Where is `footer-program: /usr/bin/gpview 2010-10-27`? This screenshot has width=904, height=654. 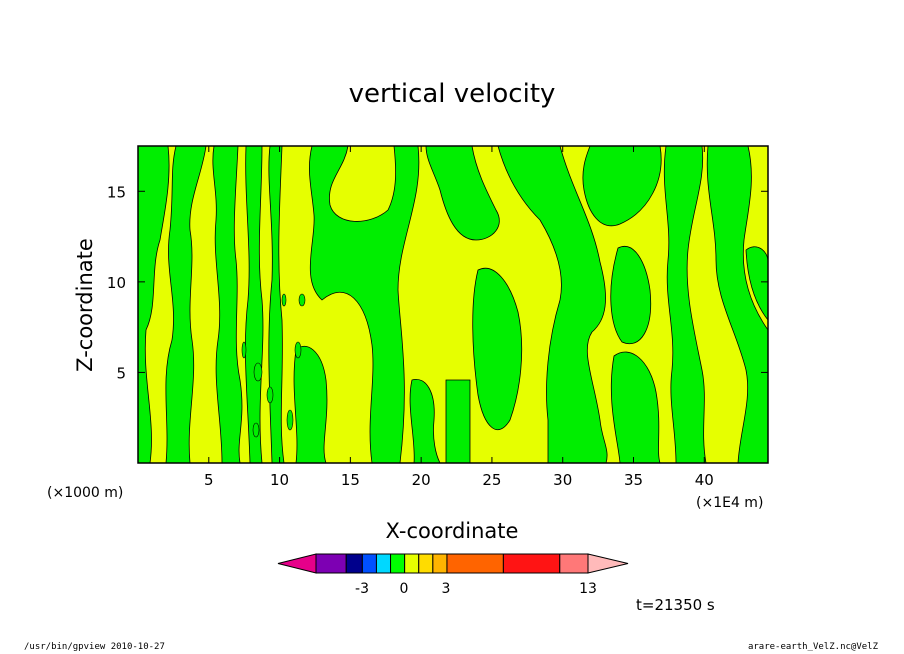
footer-program: /usr/bin/gpview 2010-10-27 is located at coordinates (94, 647).